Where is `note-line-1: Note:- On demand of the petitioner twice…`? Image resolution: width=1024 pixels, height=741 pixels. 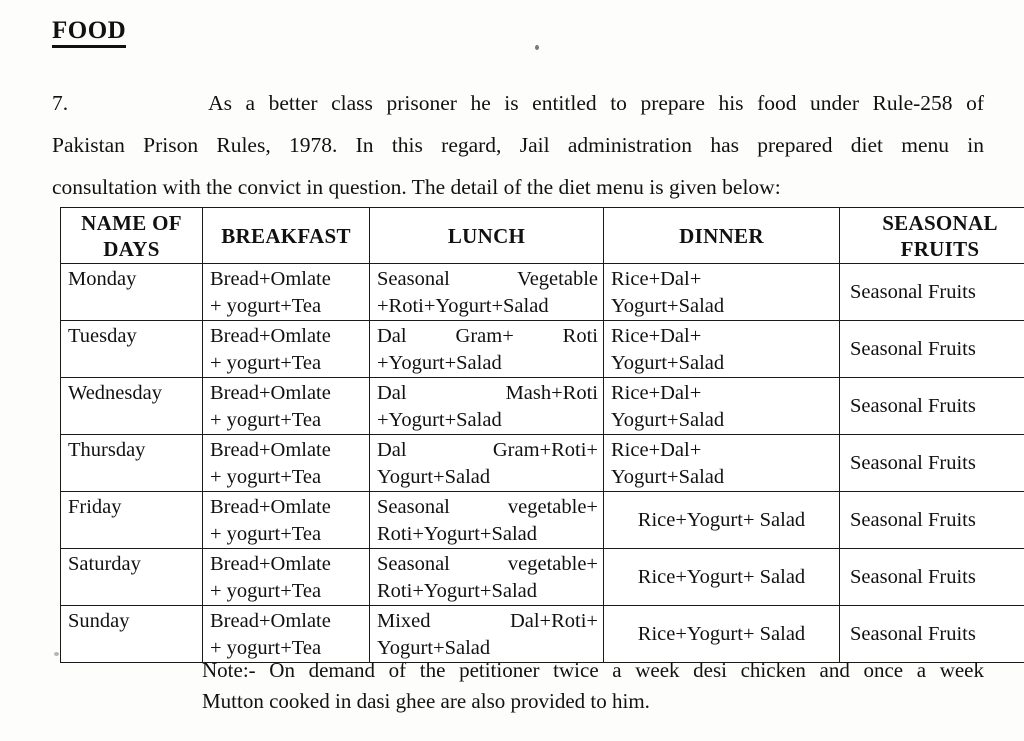 note-line-1: Note:- On demand of the petitioner twice… is located at coordinates (593, 670).